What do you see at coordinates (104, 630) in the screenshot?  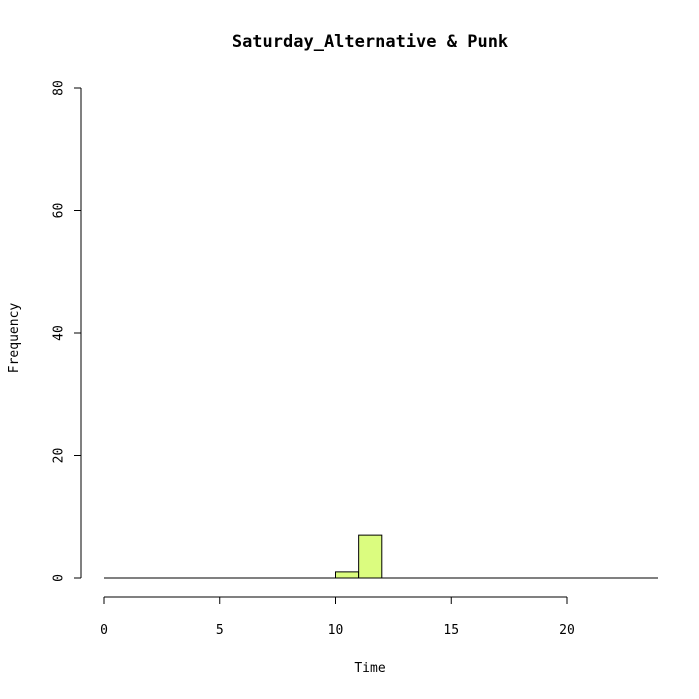 I see `x-tick-label: 0` at bounding box center [104, 630].